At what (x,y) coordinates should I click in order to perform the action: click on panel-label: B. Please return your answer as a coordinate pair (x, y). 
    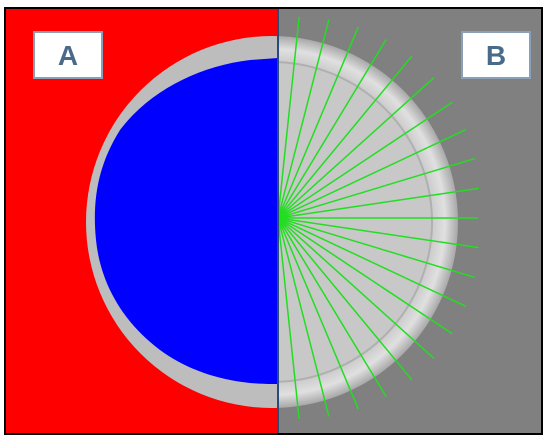
    Looking at the image, I should click on (496, 55).